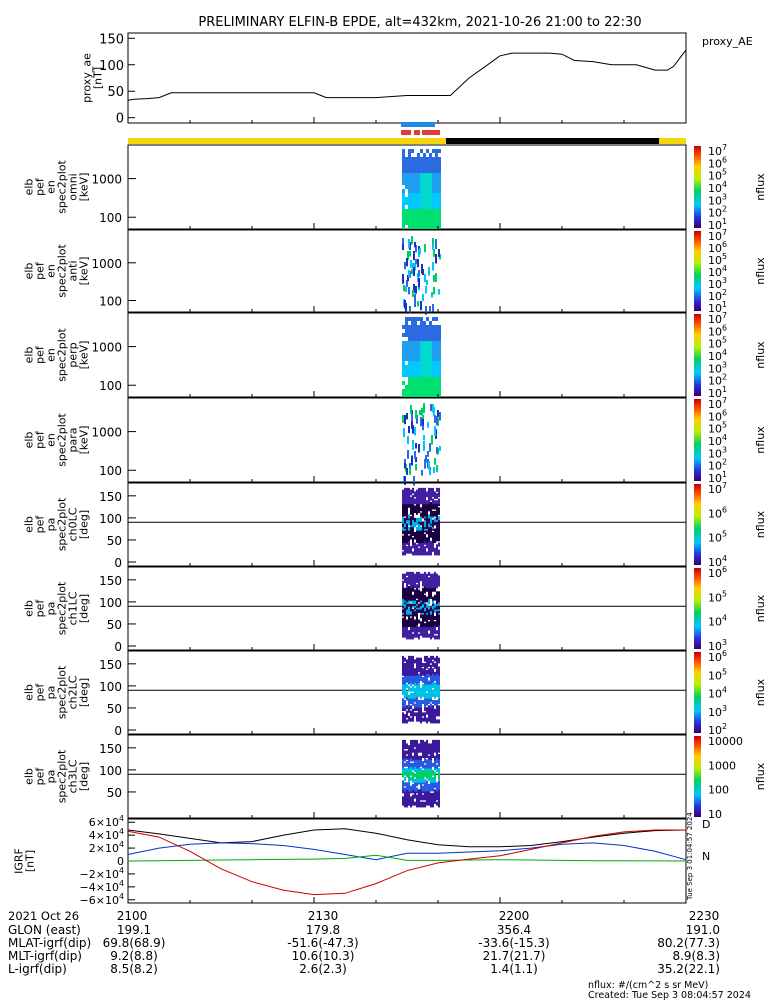  What do you see at coordinates (717, 235) in the screenshot?
I see `colorbar-tick-label: 10⁷` at bounding box center [717, 235].